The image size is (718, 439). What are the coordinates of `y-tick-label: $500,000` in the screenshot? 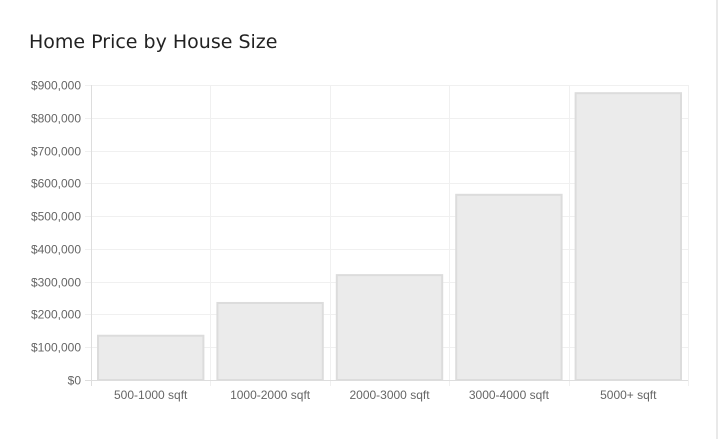 It's located at (56, 217).